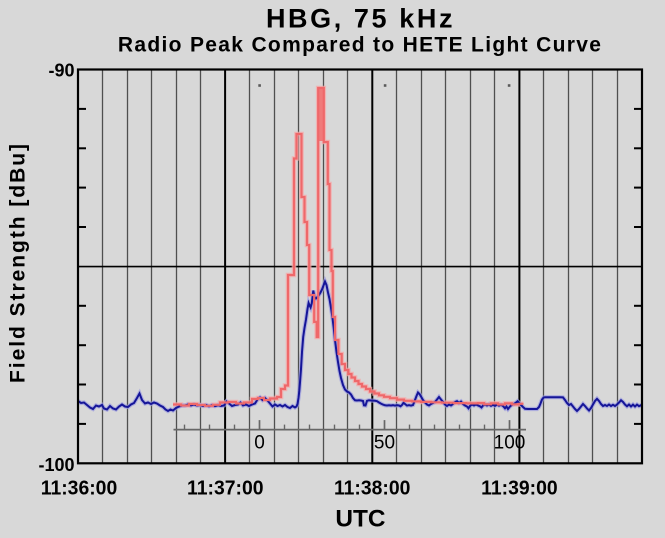 This screenshot has width=665, height=538. Describe the element at coordinates (225, 489) in the screenshot. I see `svg-text: 11:37:00` at that location.